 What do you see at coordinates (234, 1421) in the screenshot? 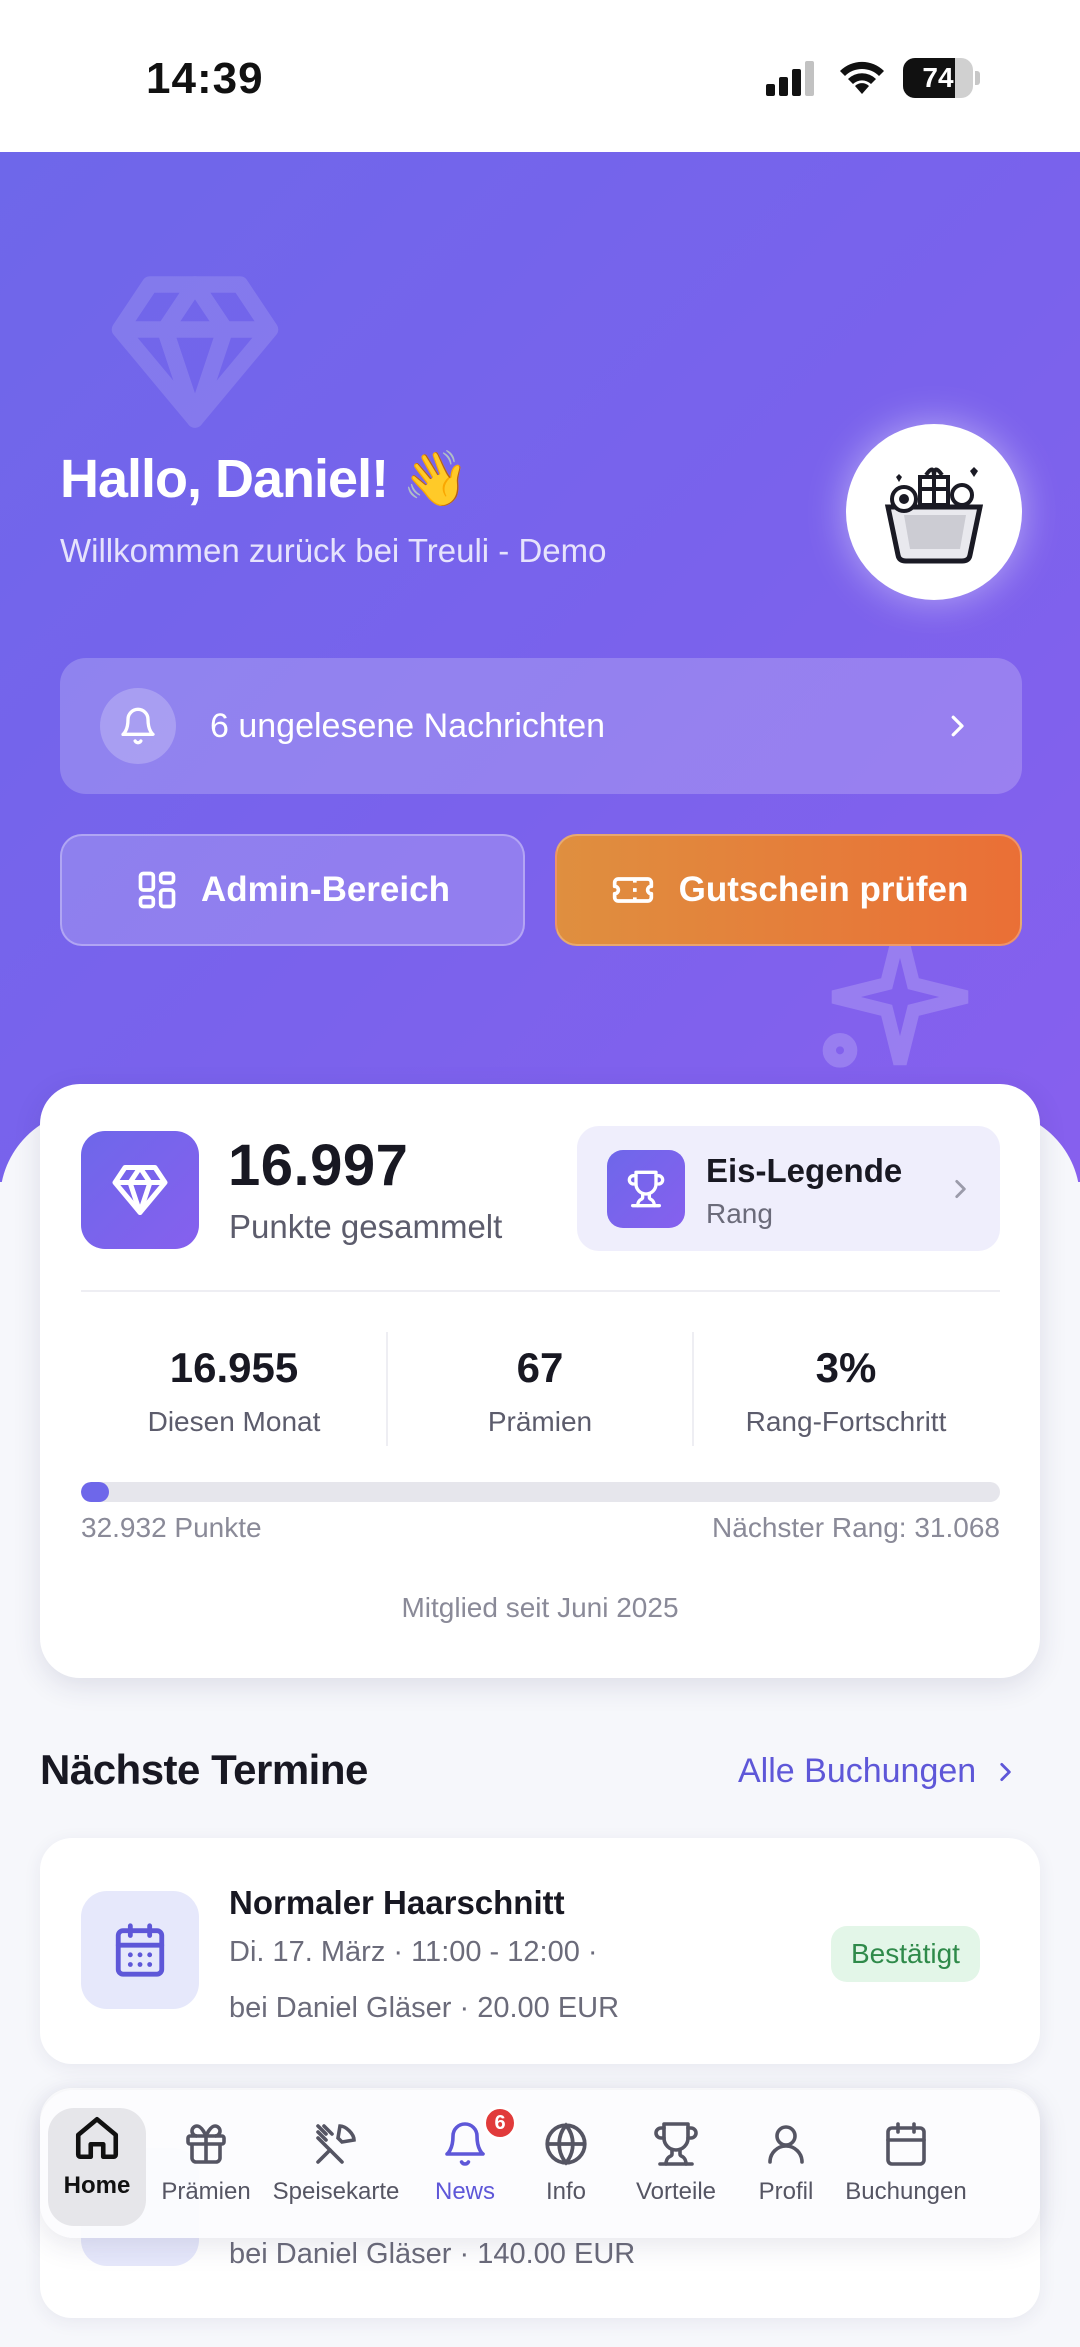
I see `stat-label: Diesen Monat` at bounding box center [234, 1421].